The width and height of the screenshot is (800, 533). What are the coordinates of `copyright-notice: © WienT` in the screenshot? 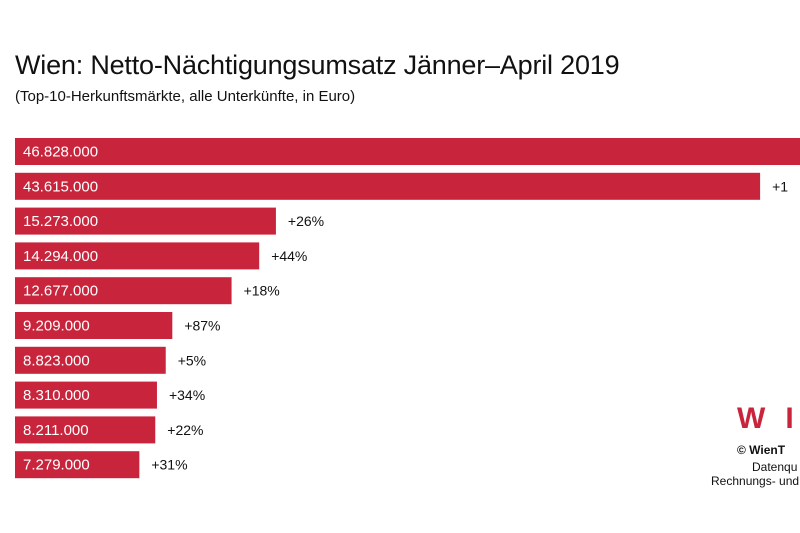 It's located at (761, 450).